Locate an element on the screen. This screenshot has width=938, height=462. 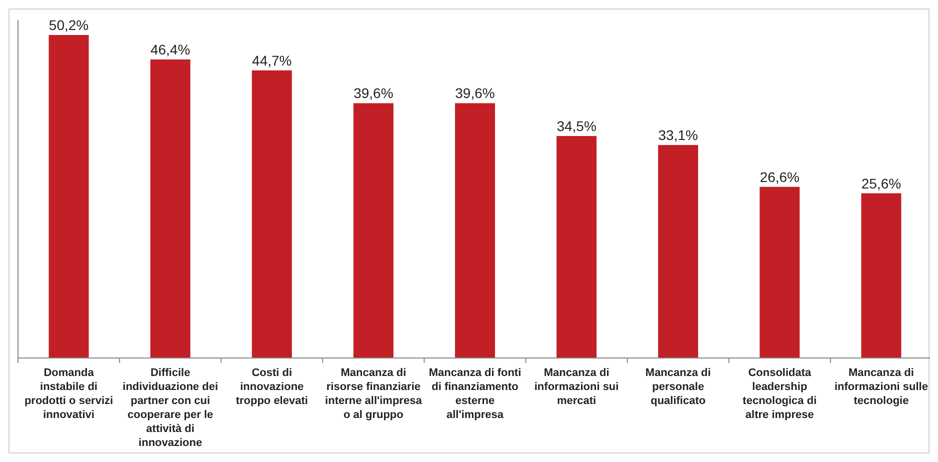
data-label: 34,5% is located at coordinates (576, 126).